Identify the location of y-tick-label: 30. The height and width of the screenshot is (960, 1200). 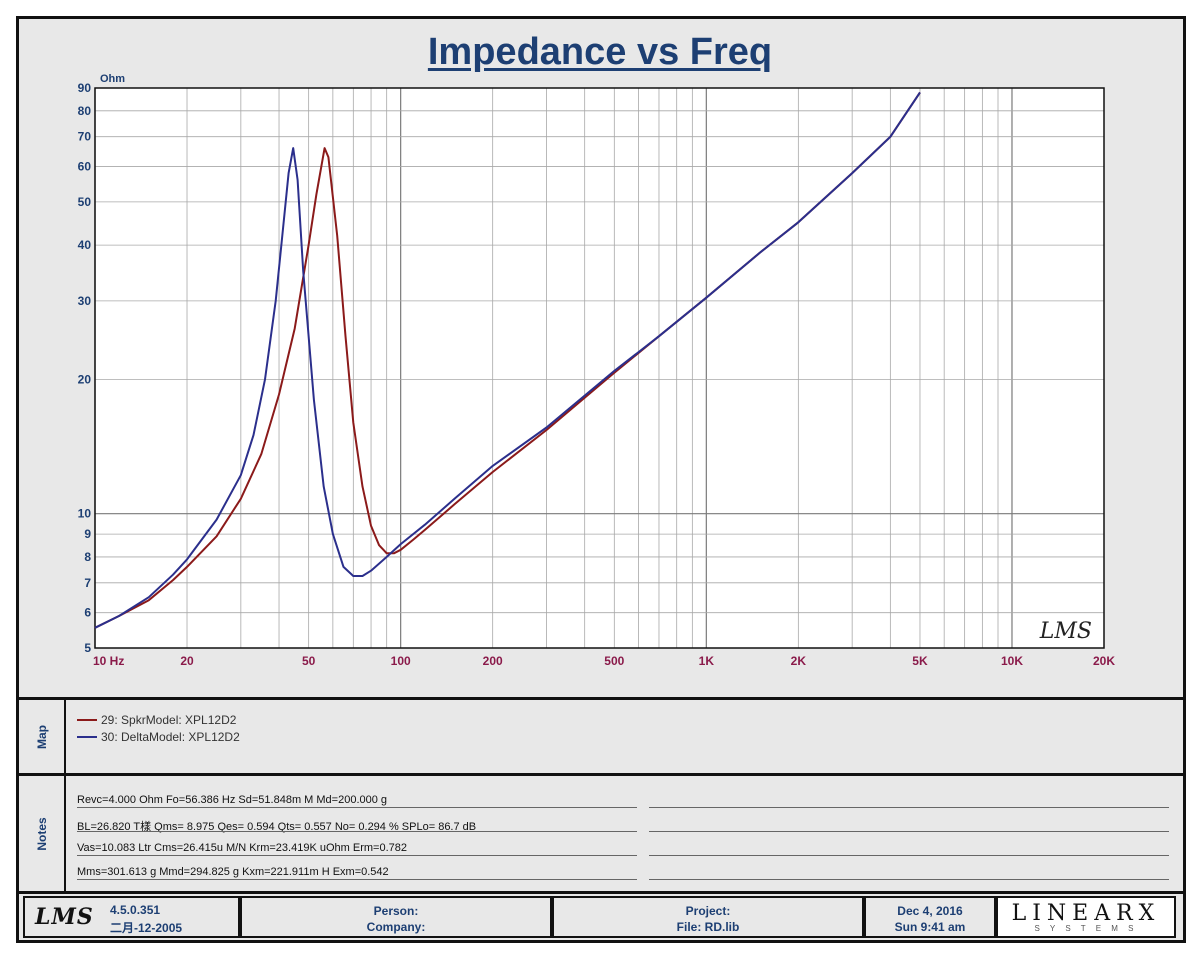
(85, 301).